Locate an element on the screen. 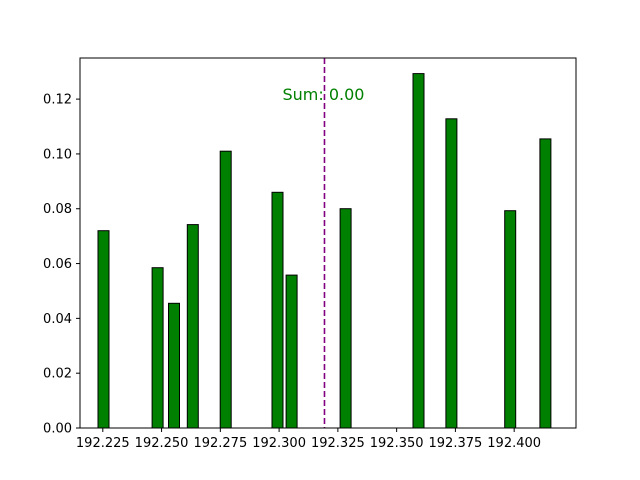 This screenshot has height=480, width=640. y-tick-label: 0.02 is located at coordinates (57, 374).